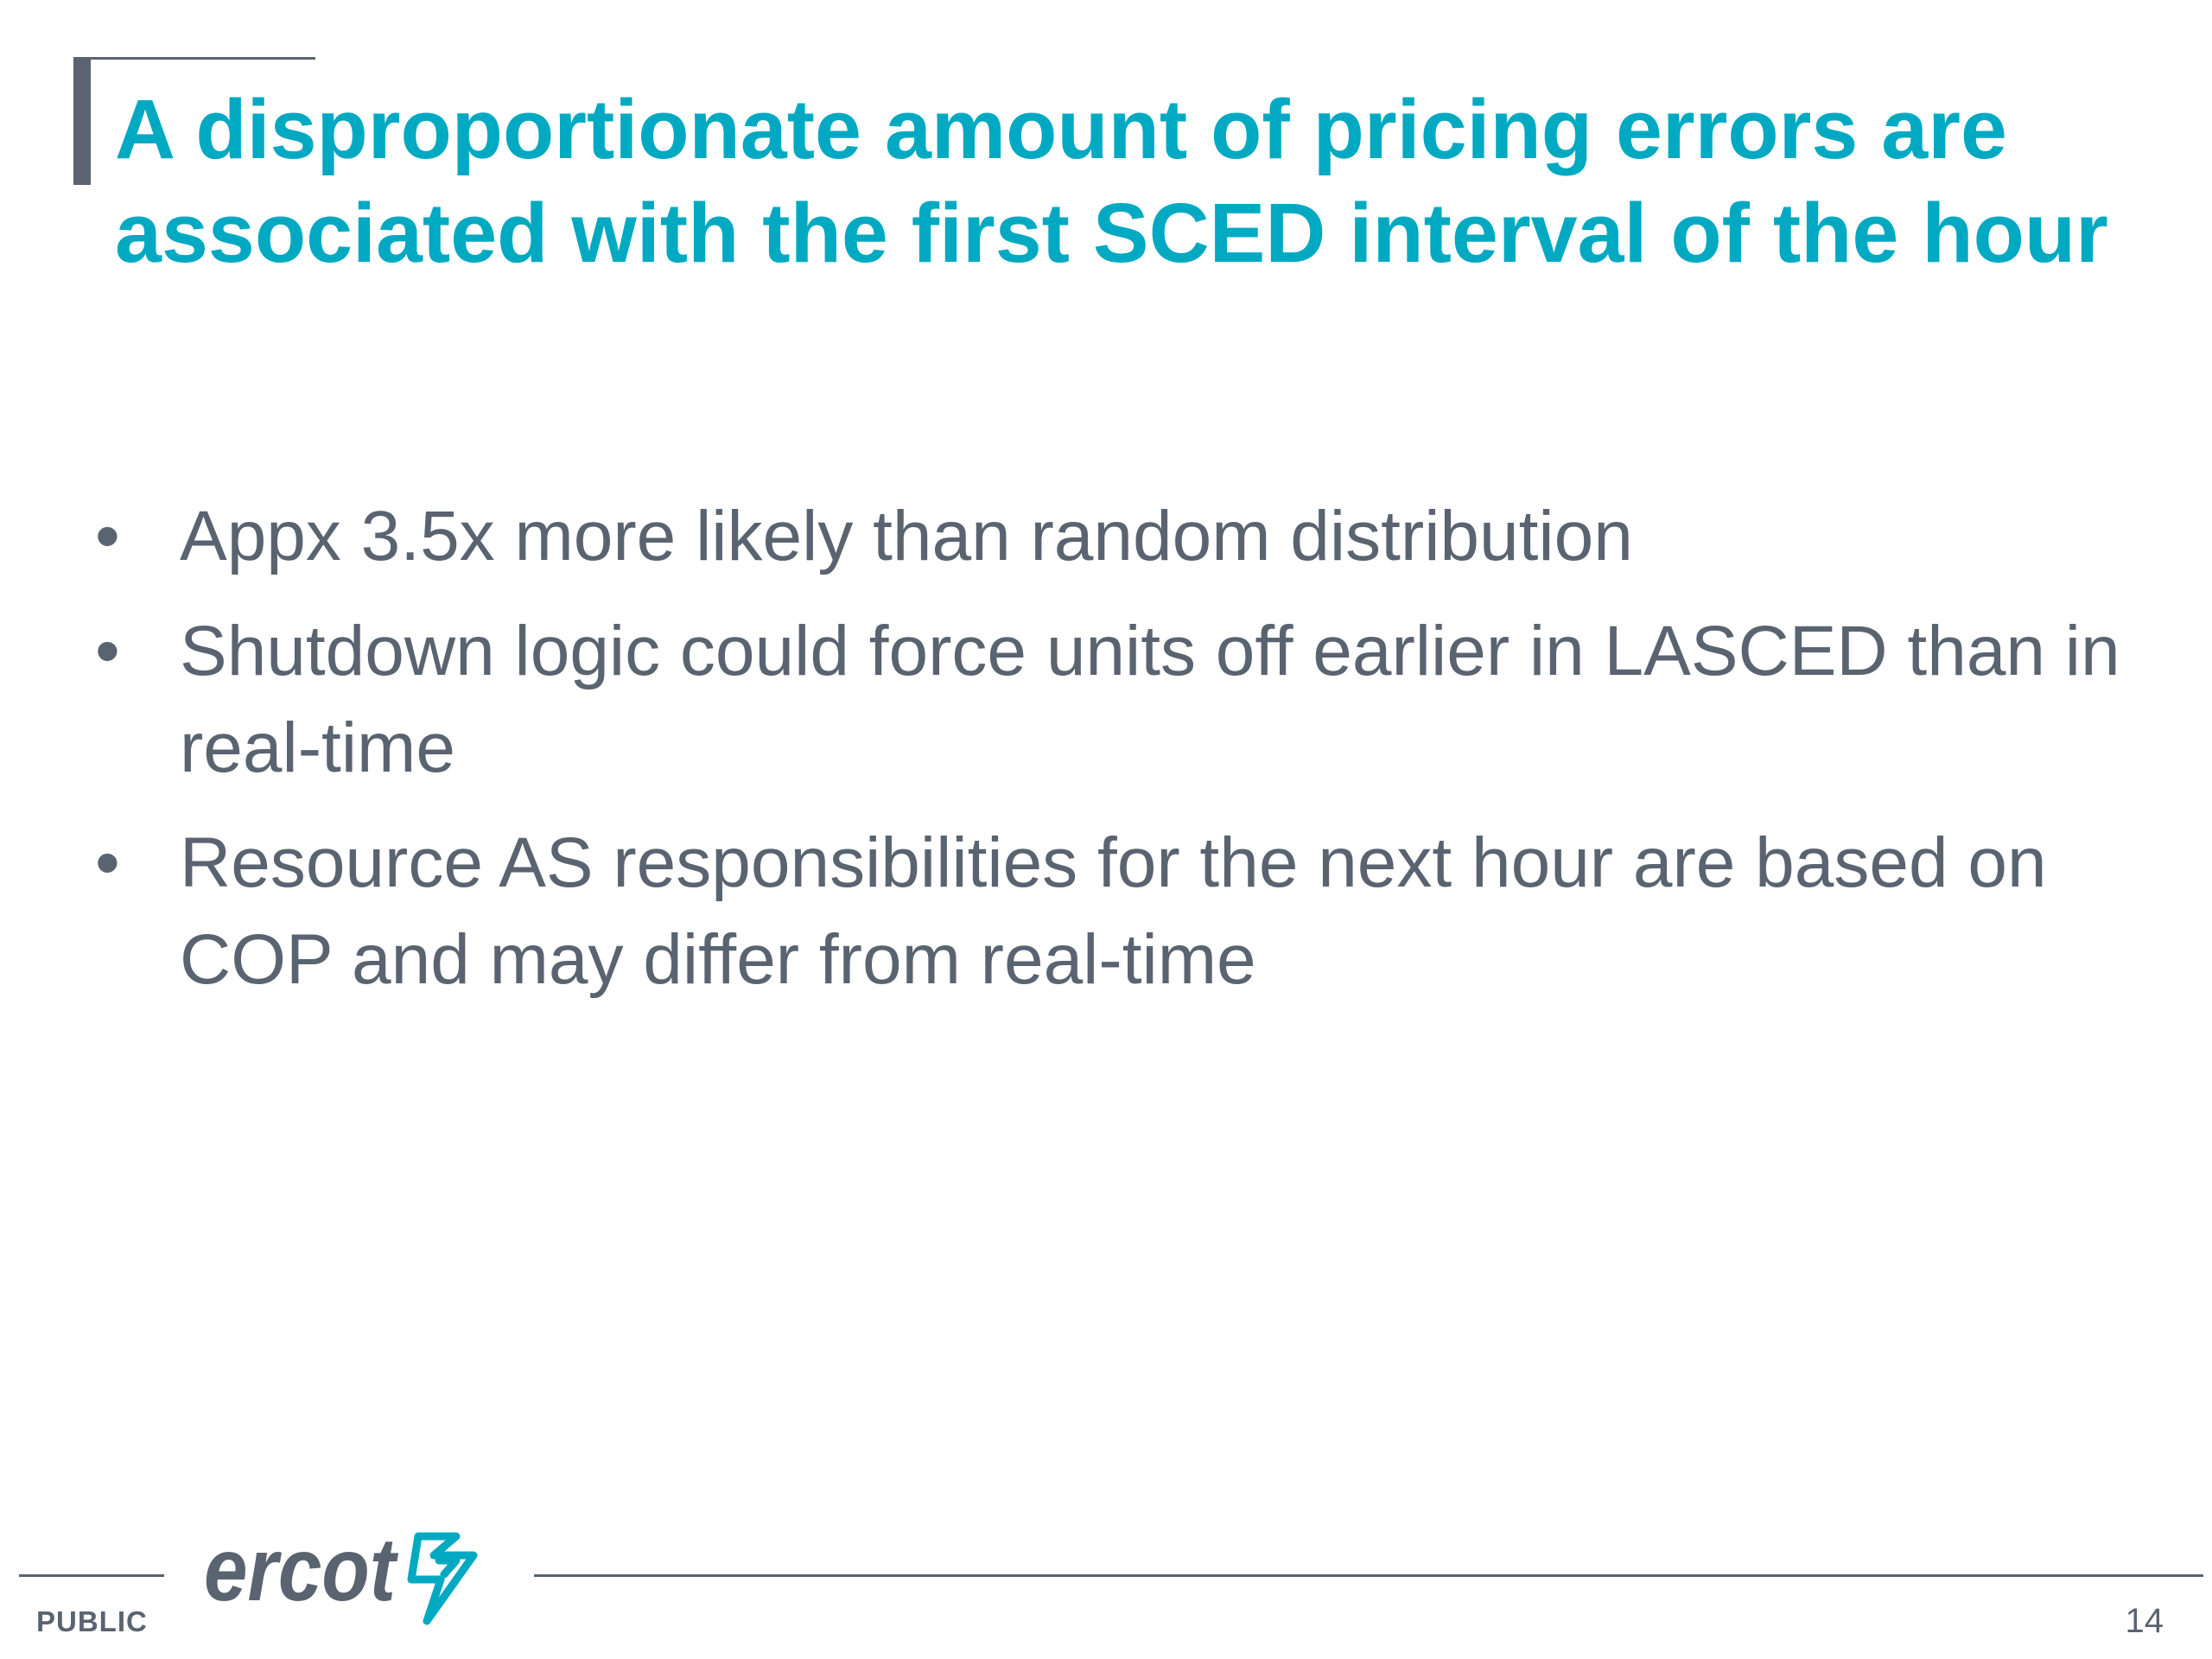  I want to click on footer-divider-right, so click(1368, 1575).